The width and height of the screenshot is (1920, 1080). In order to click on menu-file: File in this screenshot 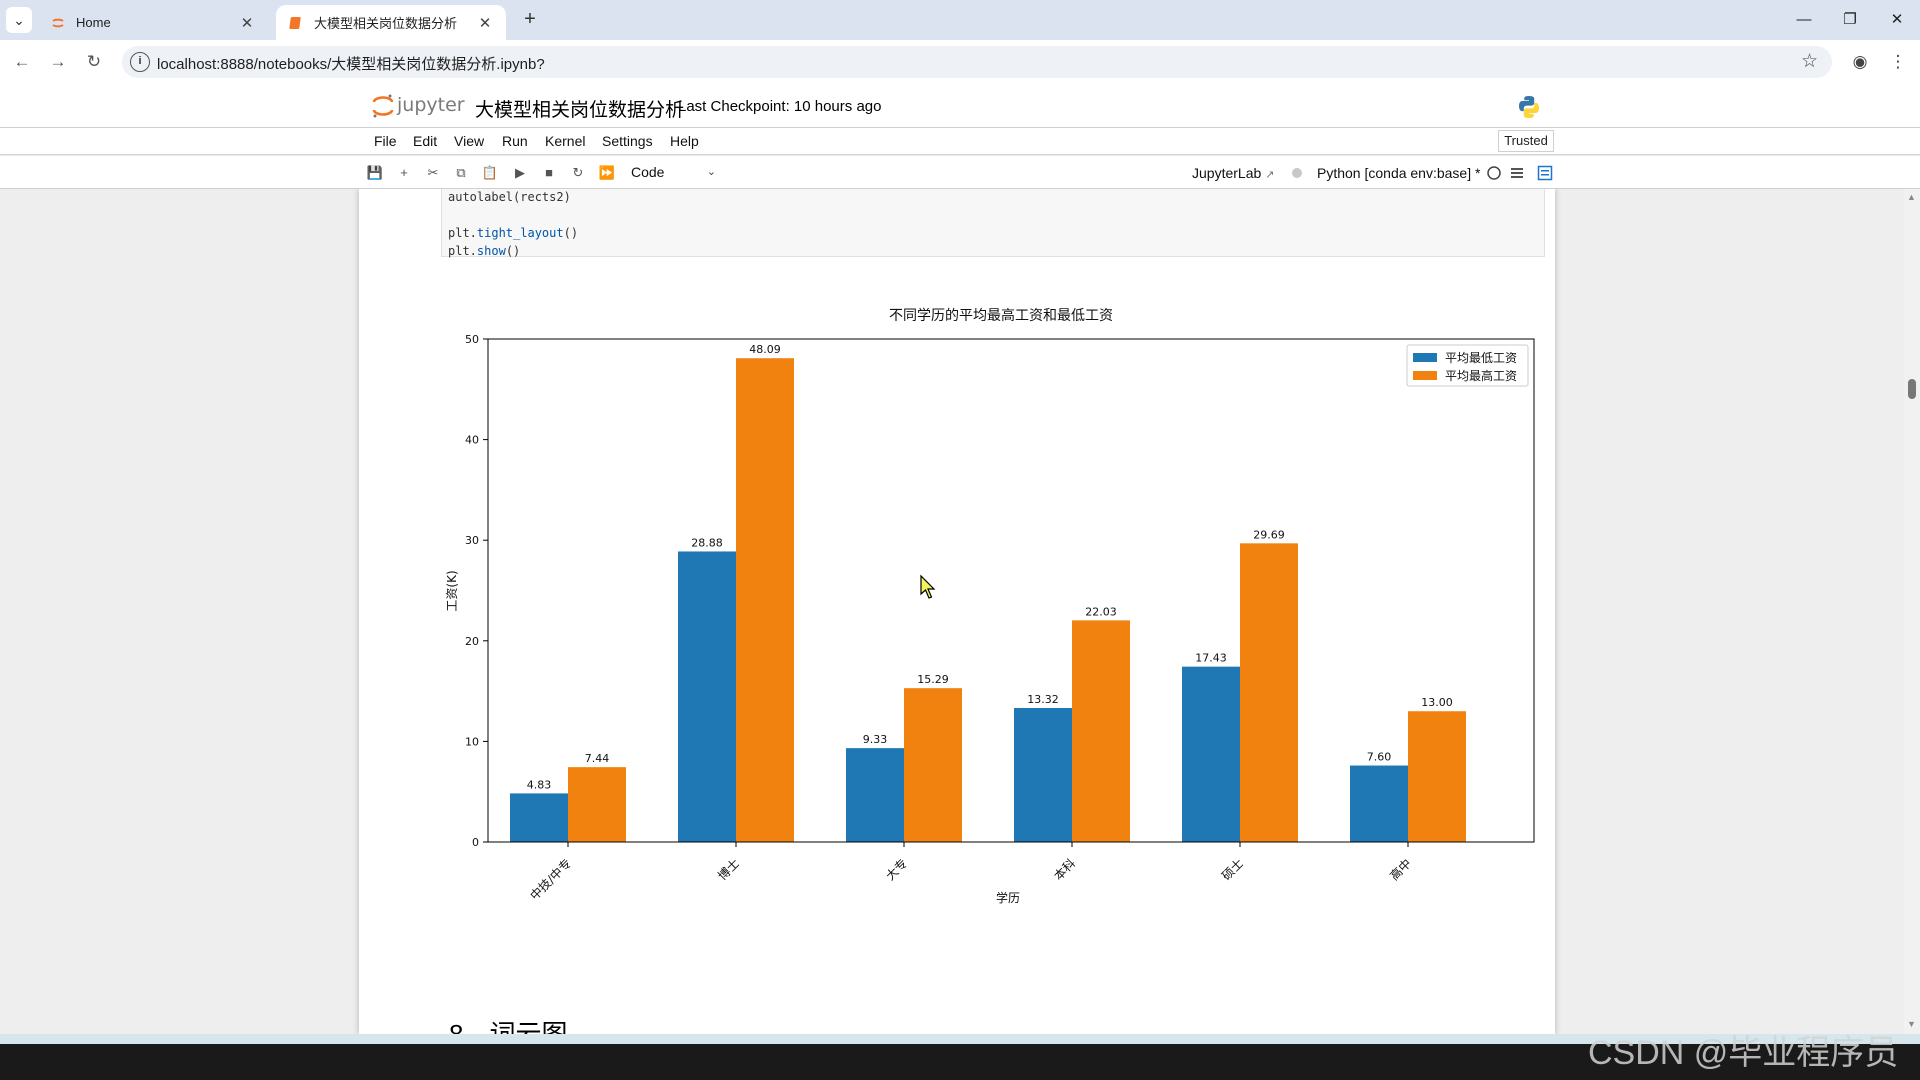, I will do `click(385, 141)`.